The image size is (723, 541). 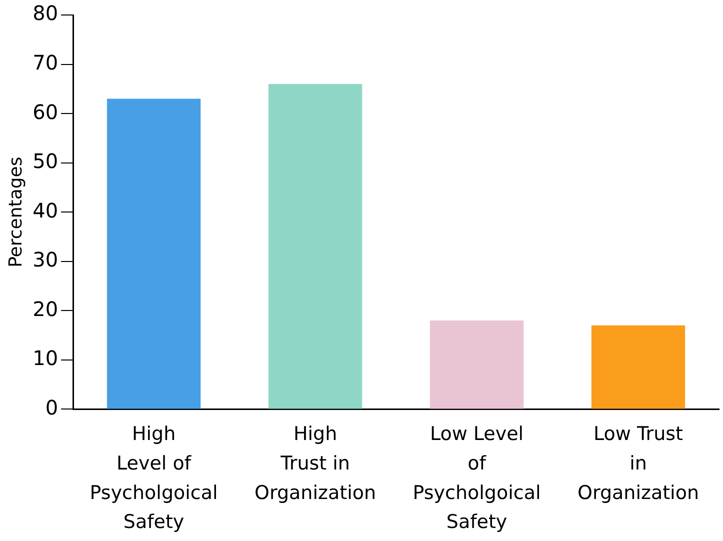 What do you see at coordinates (45, 308) in the screenshot?
I see `y-tick-label: 20` at bounding box center [45, 308].